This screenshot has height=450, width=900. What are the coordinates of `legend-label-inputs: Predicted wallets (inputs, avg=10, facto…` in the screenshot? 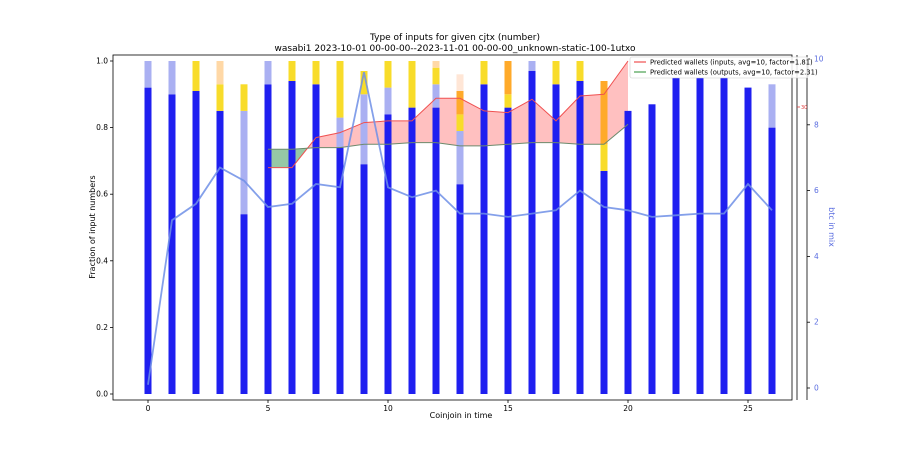 It's located at (731, 63).